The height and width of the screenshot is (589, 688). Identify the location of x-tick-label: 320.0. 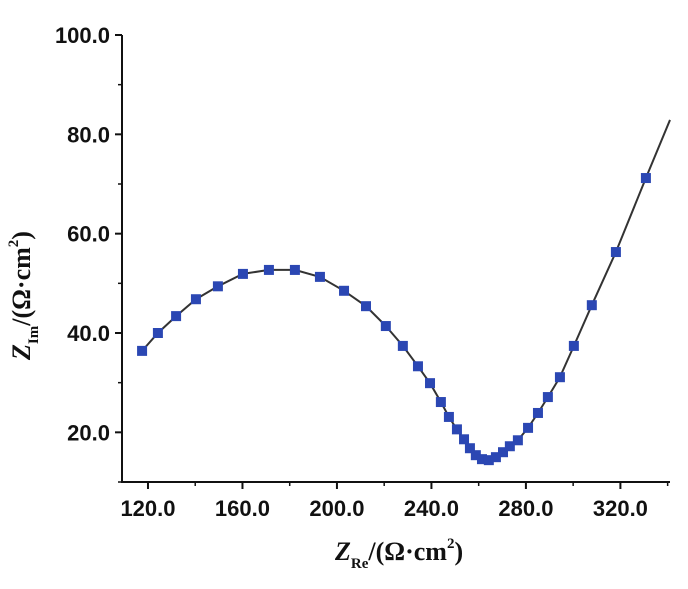
(620, 508).